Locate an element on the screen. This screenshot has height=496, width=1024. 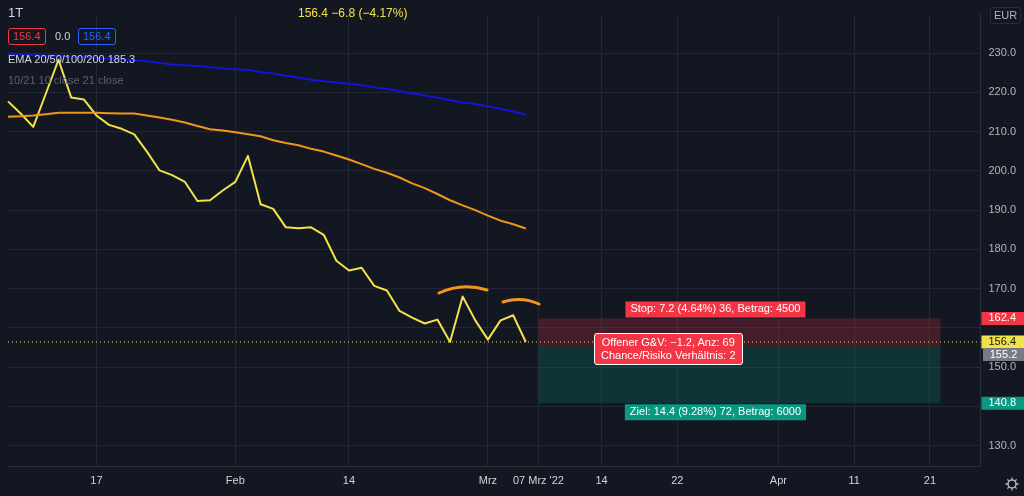
y-tick-label: 130.0 is located at coordinates (1002, 444).